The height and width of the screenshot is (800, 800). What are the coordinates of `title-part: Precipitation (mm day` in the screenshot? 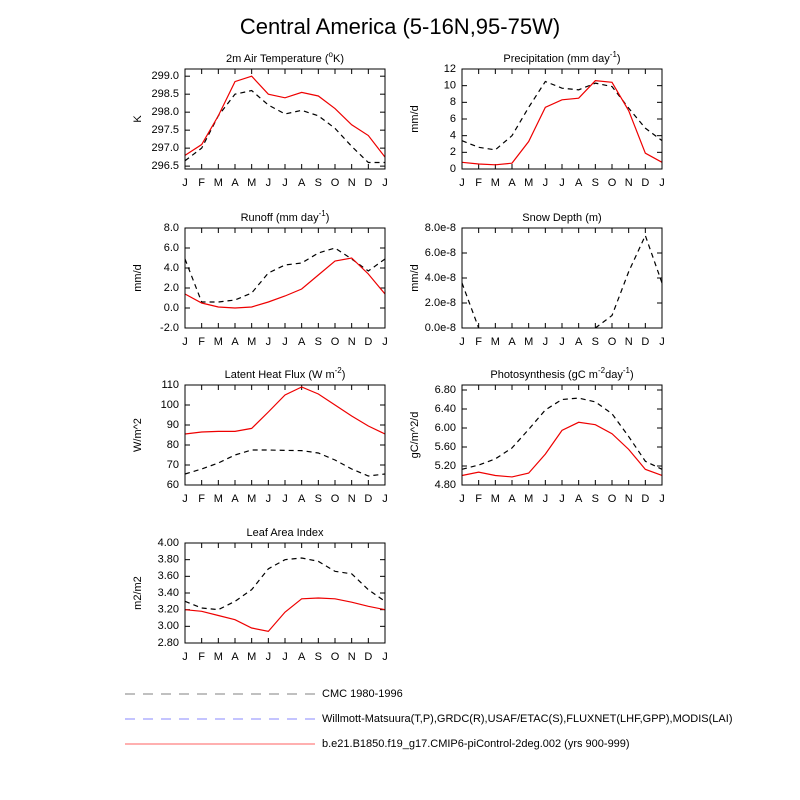 It's located at (556, 59).